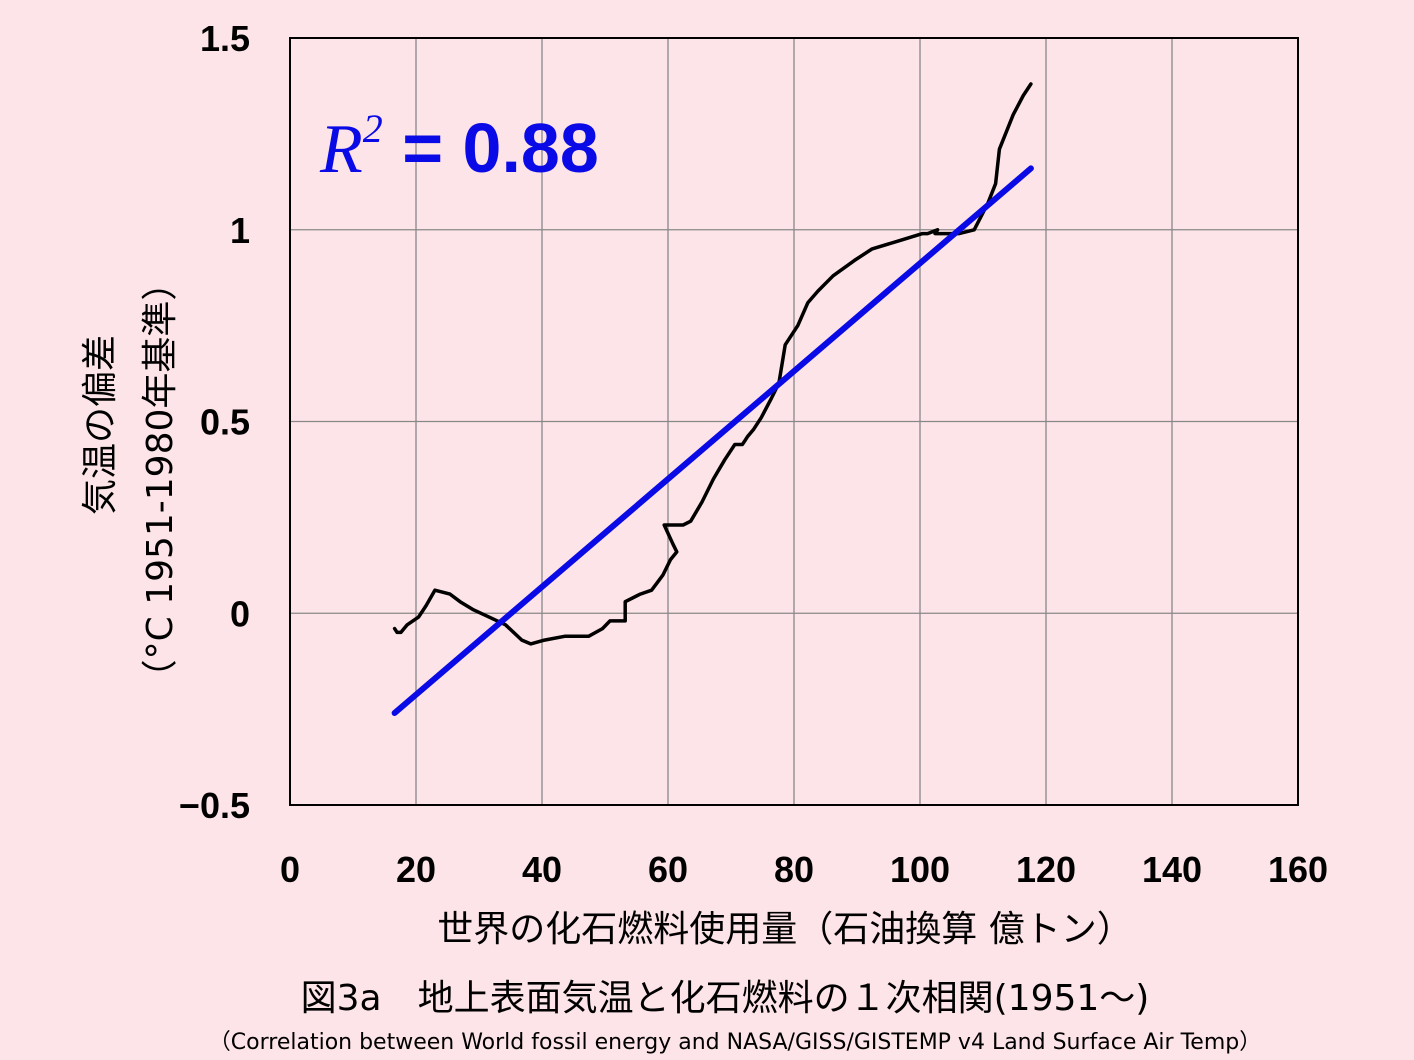 The height and width of the screenshot is (1060, 1414). What do you see at coordinates (240, 230) in the screenshot?
I see `y-tick-label: 1` at bounding box center [240, 230].